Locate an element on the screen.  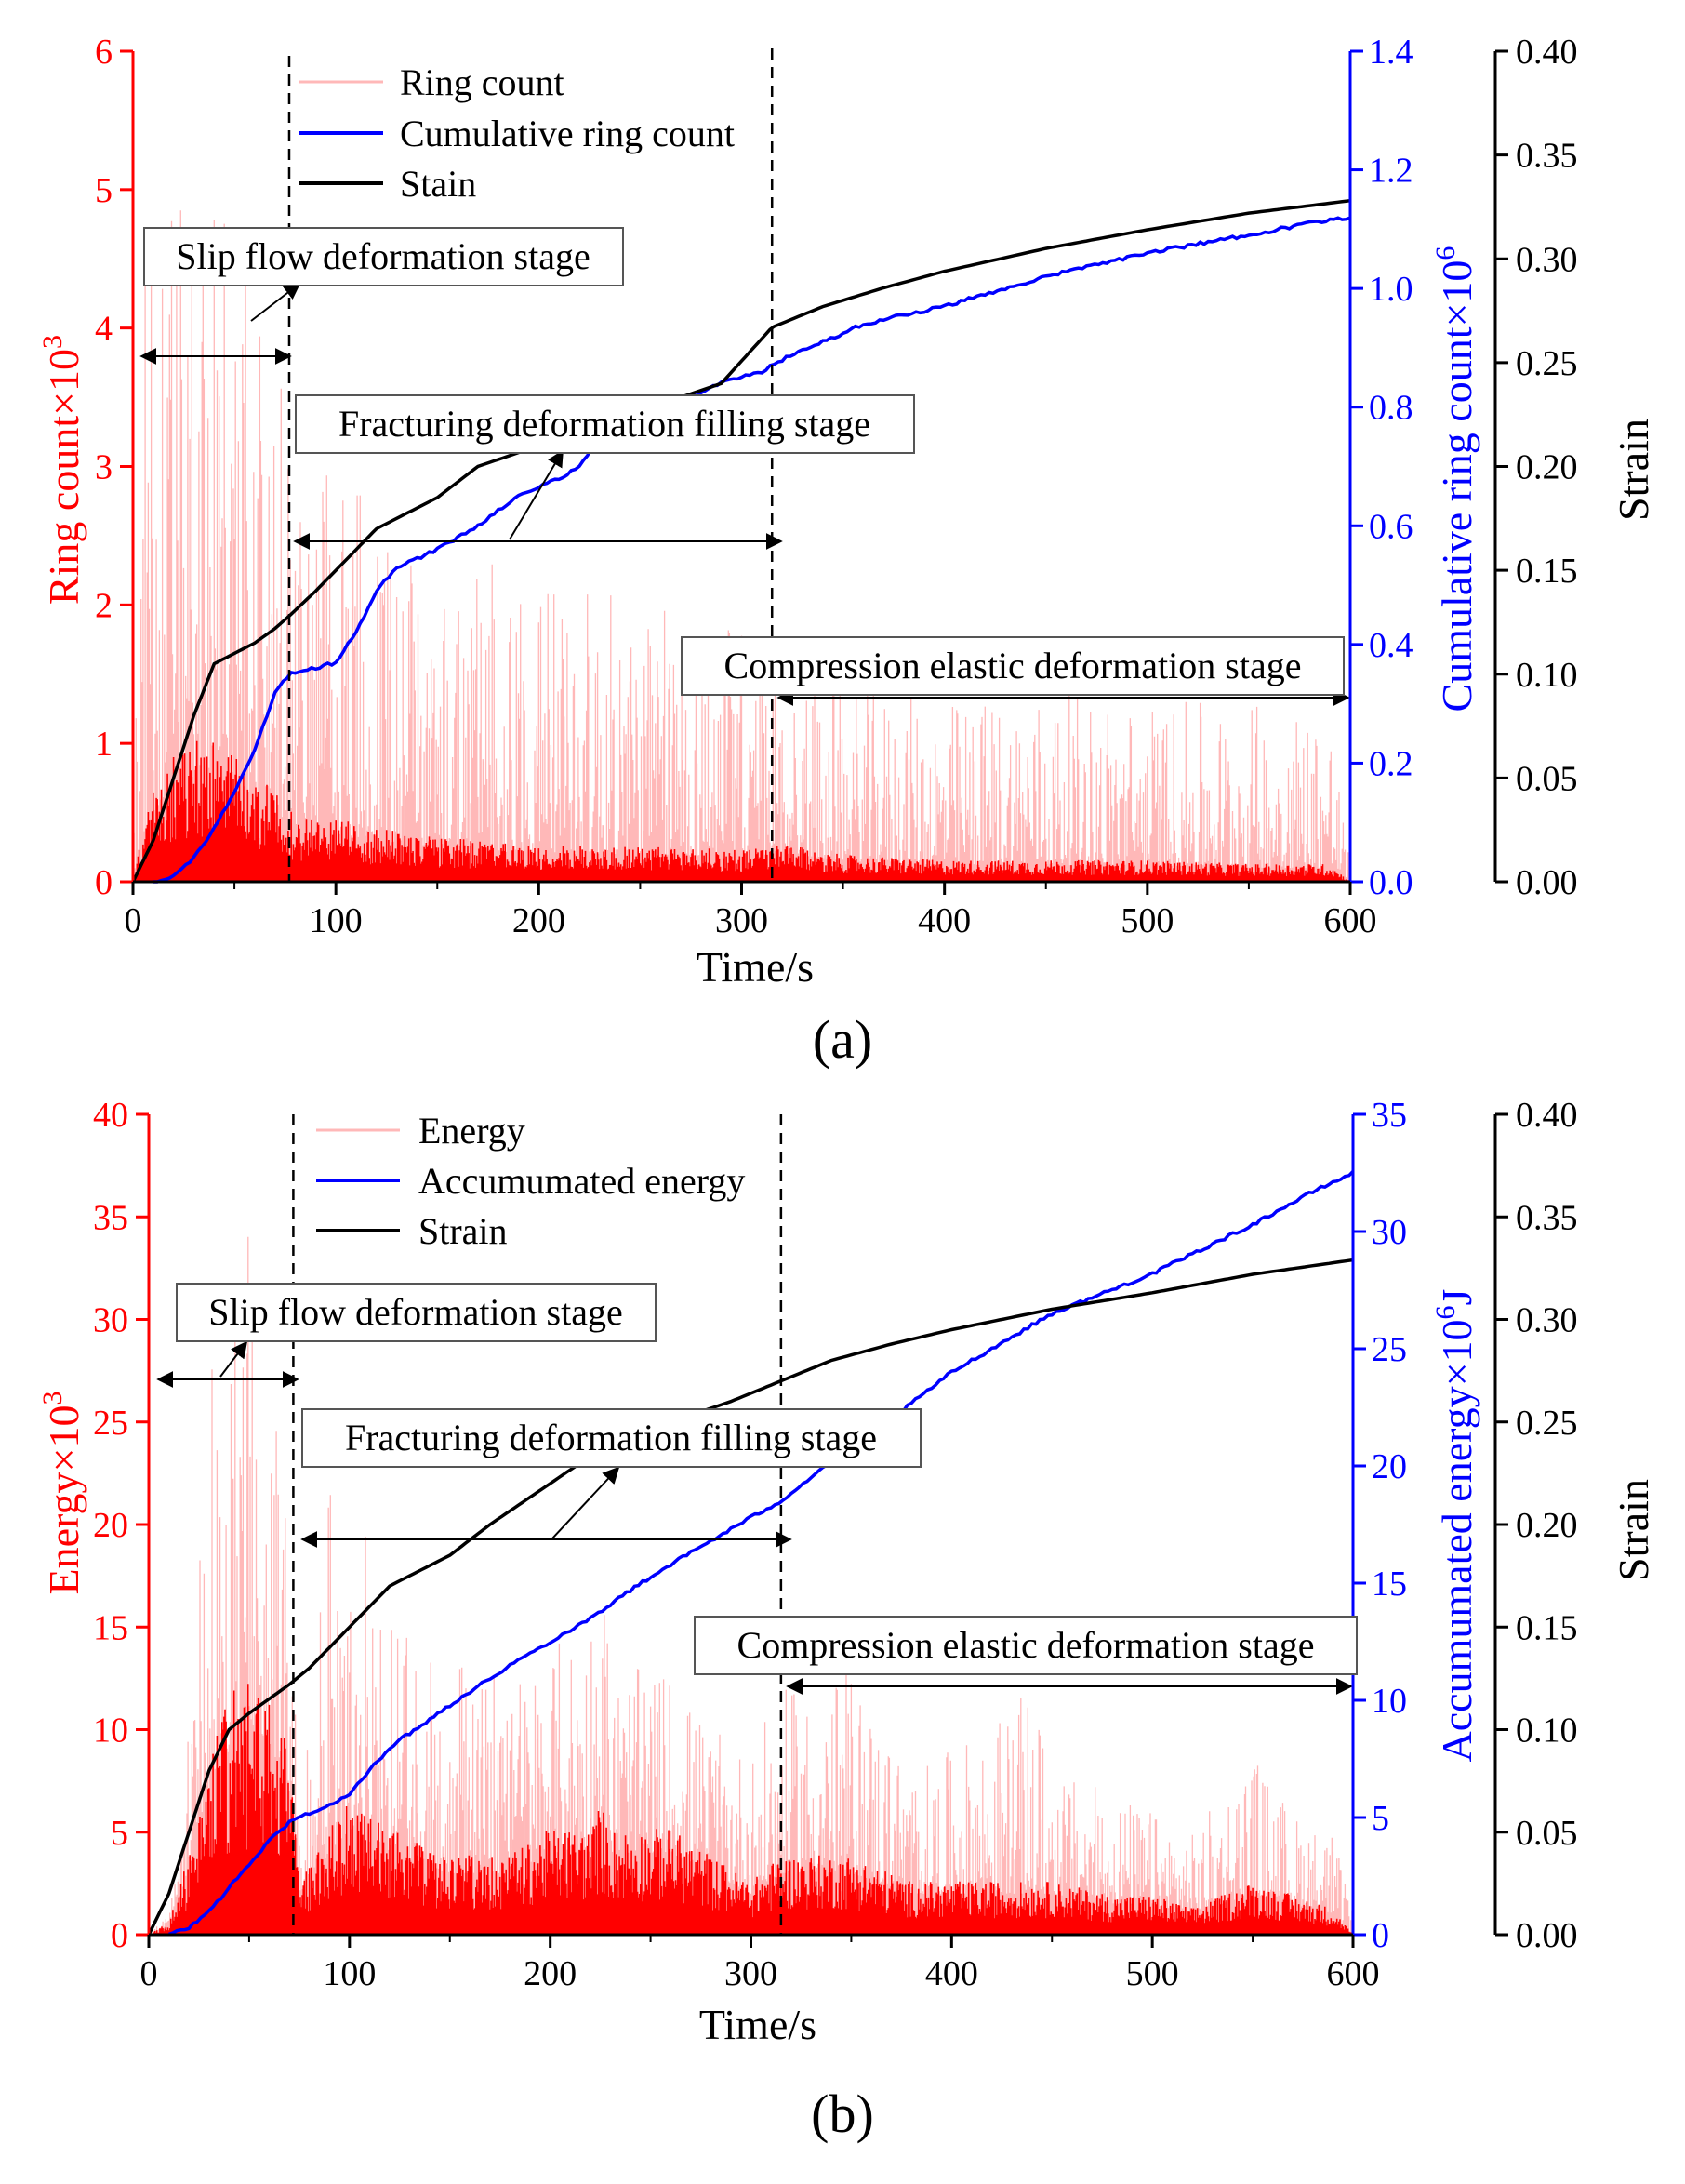
right-axis-tick-label: 0 is located at coordinates (1381, 1935).